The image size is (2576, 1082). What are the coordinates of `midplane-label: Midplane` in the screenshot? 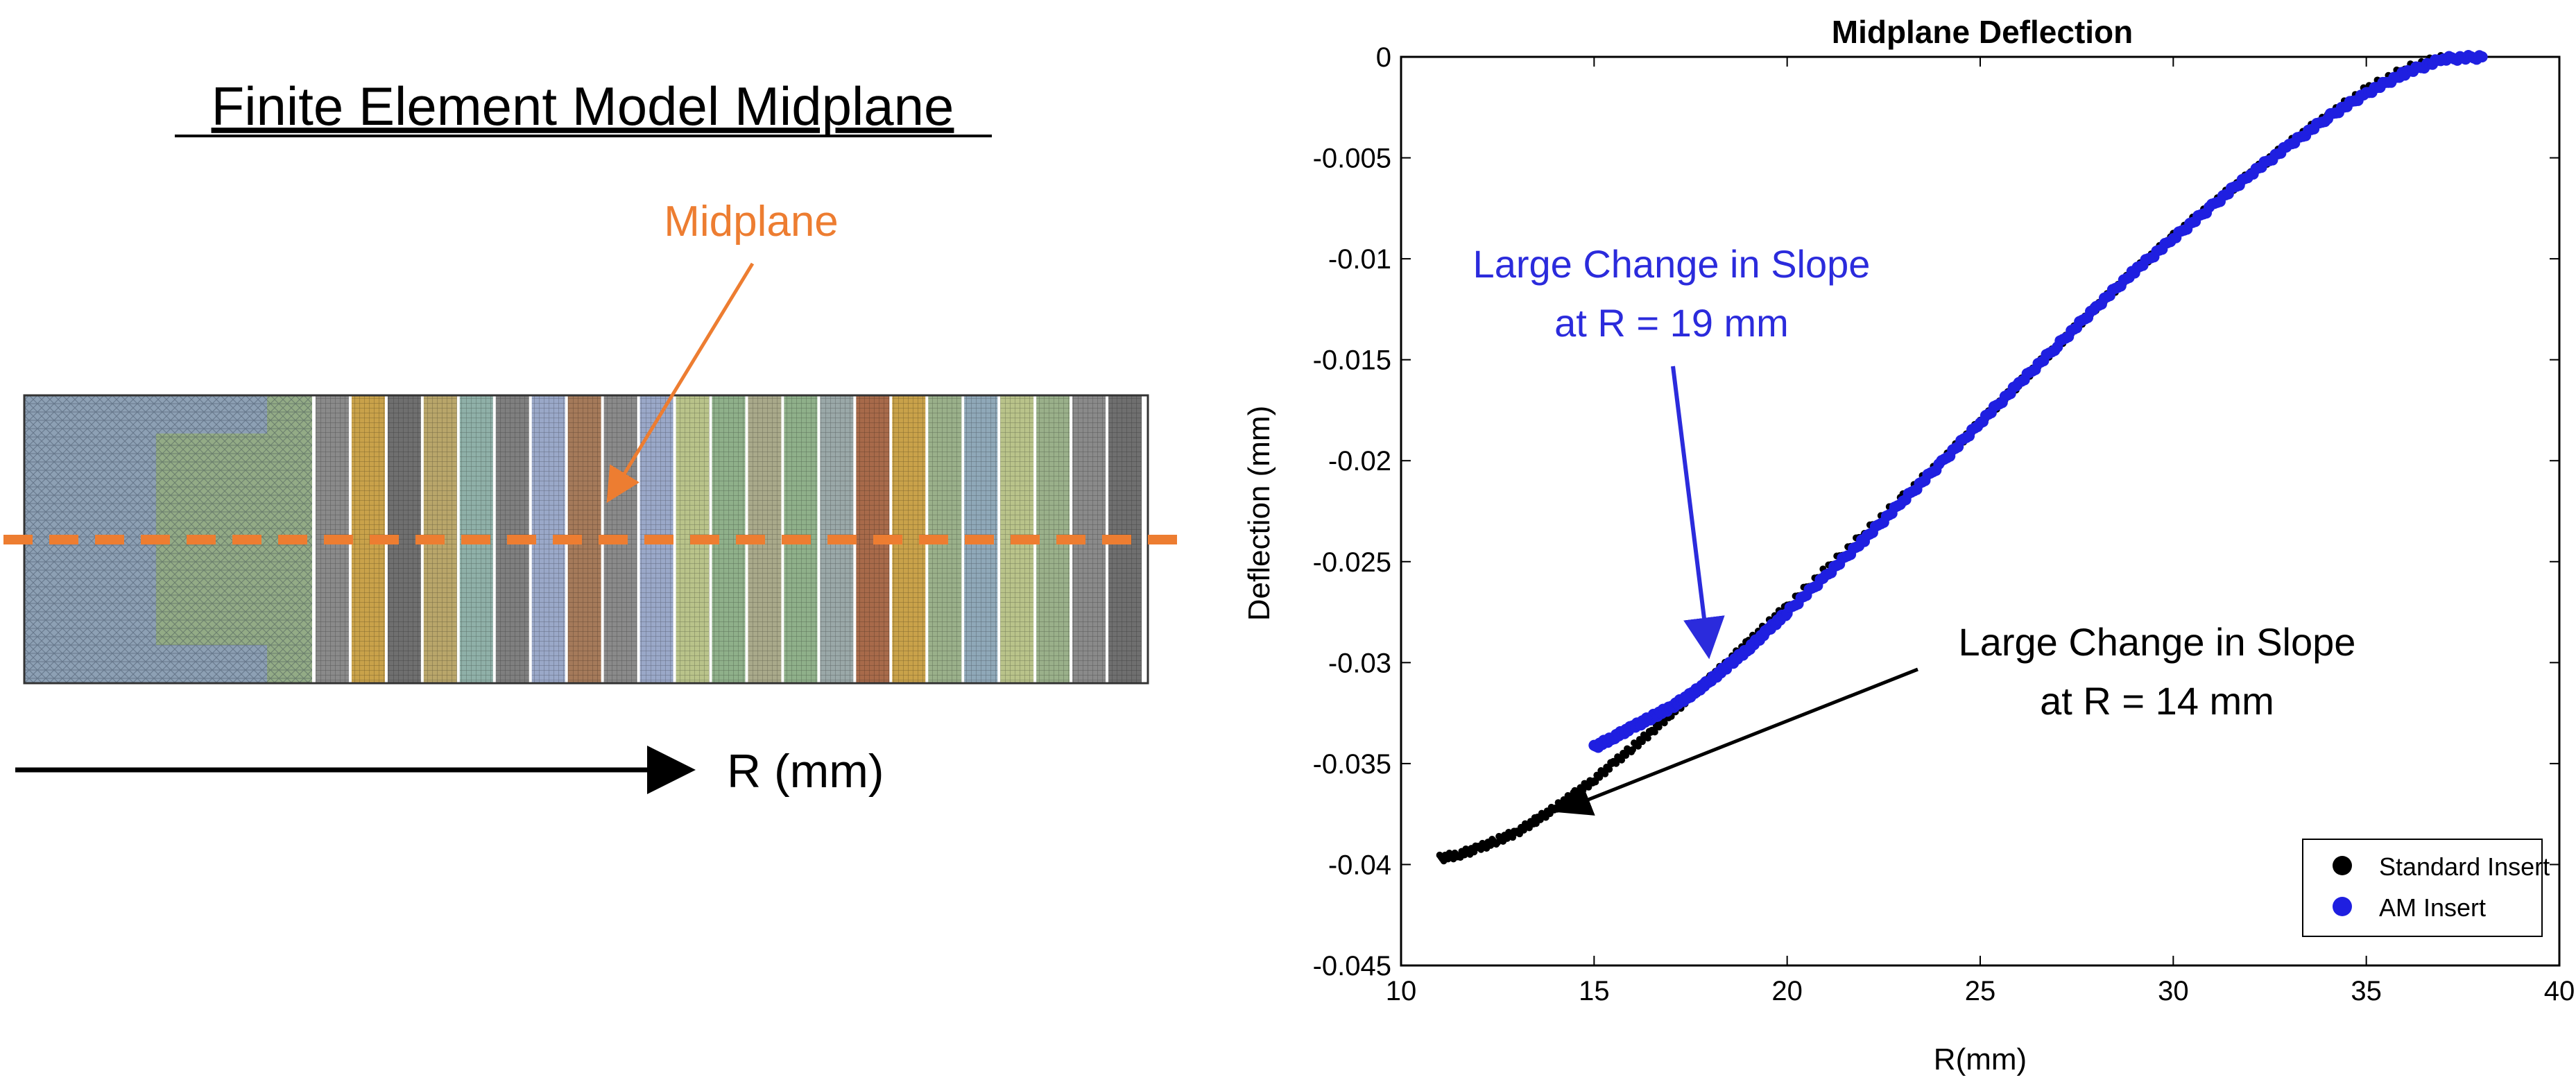 It's located at (751, 222).